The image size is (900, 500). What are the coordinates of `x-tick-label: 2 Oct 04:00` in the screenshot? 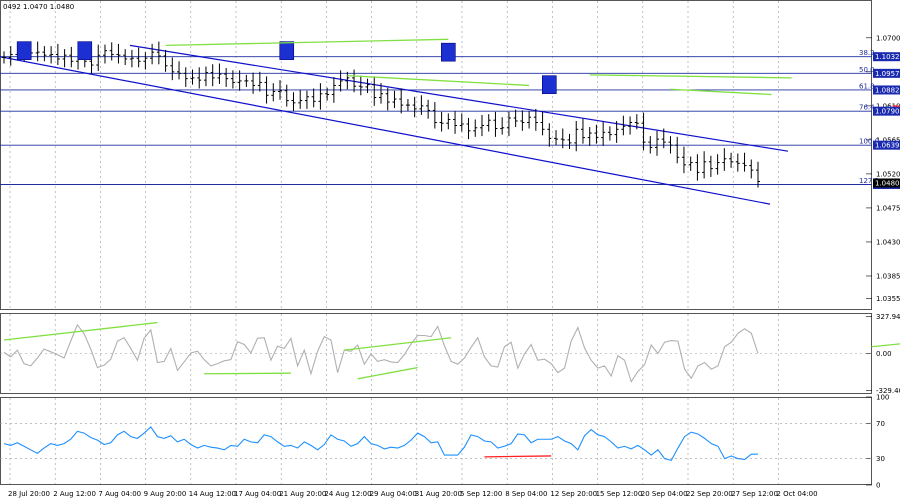 It's located at (796, 494).